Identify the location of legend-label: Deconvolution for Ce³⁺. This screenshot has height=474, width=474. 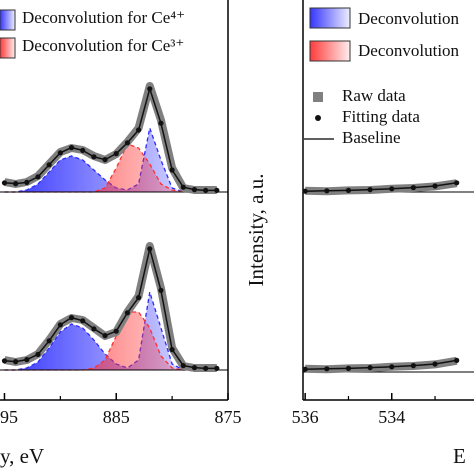
(103, 45).